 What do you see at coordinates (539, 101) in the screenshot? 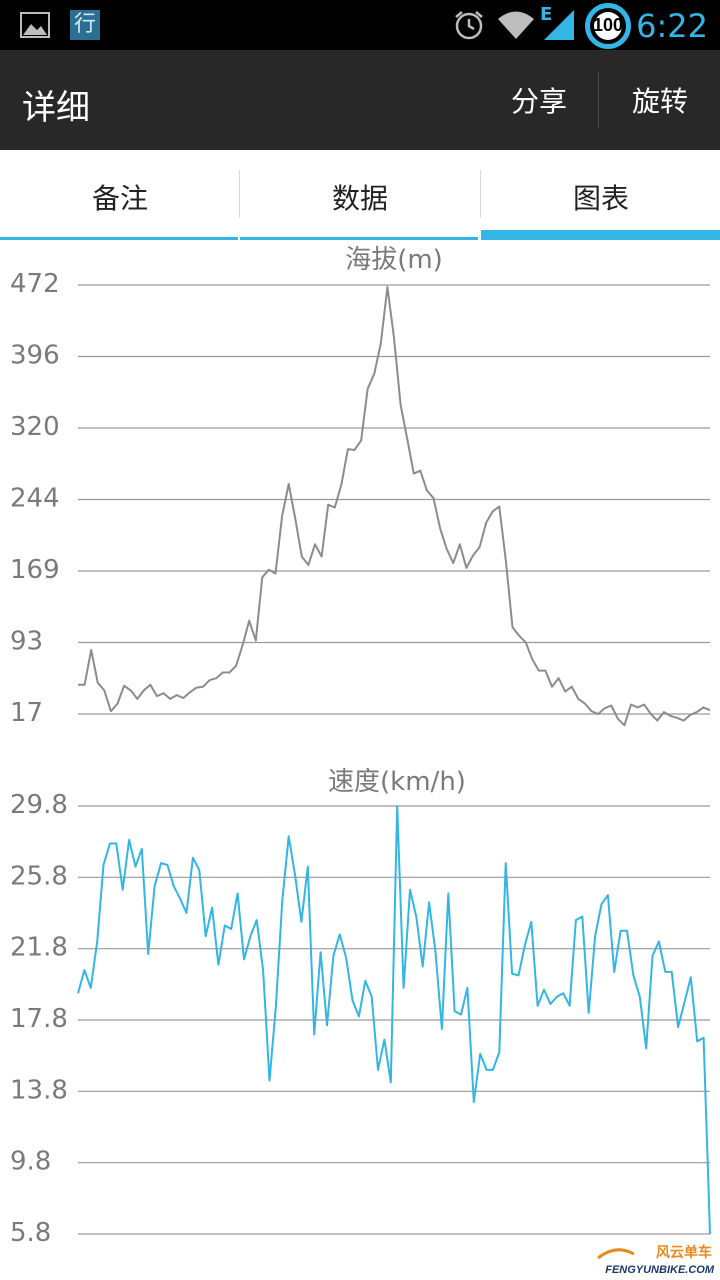
I see `share-button: 分享` at bounding box center [539, 101].